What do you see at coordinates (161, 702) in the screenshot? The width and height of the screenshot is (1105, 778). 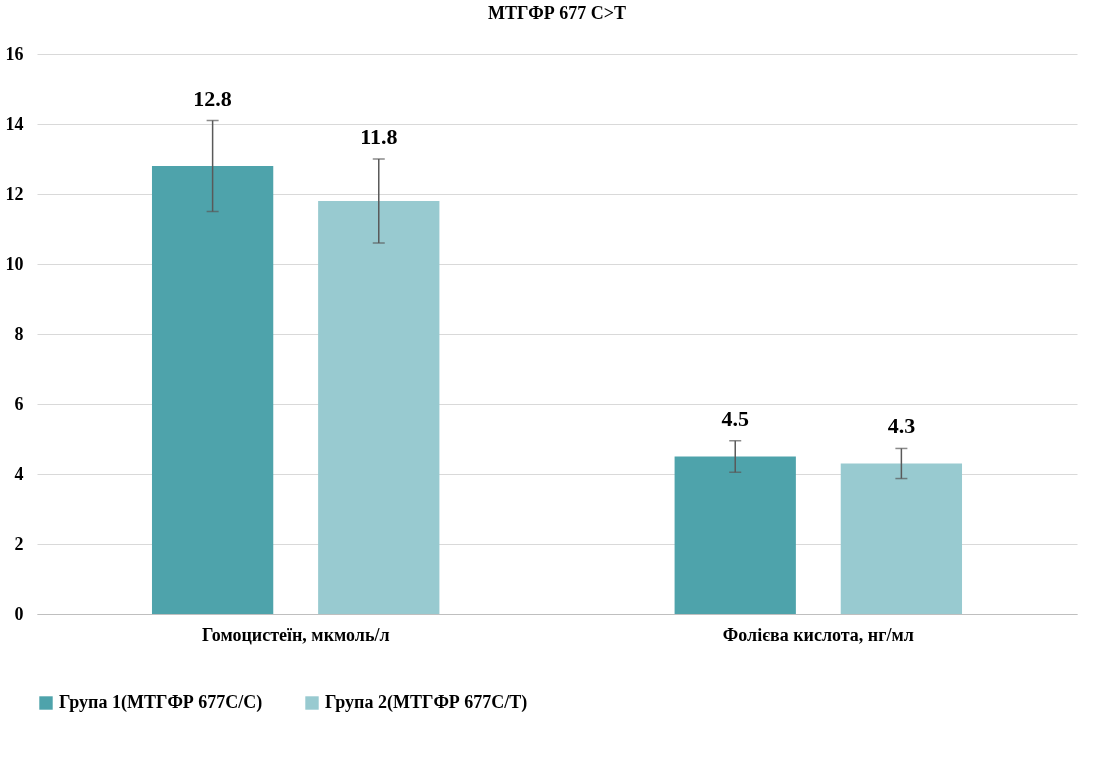 I see `legend-label: Група 1(МТГФР 677С/С)` at bounding box center [161, 702].